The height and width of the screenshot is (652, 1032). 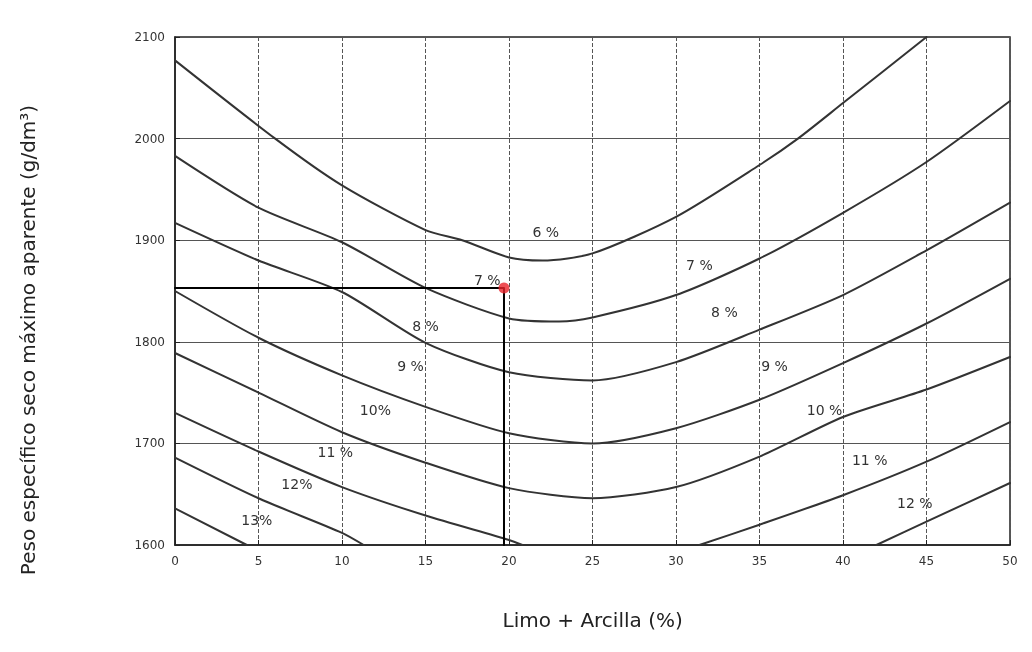 I want to click on y-tick-label: 2000, so click(x=149, y=138).